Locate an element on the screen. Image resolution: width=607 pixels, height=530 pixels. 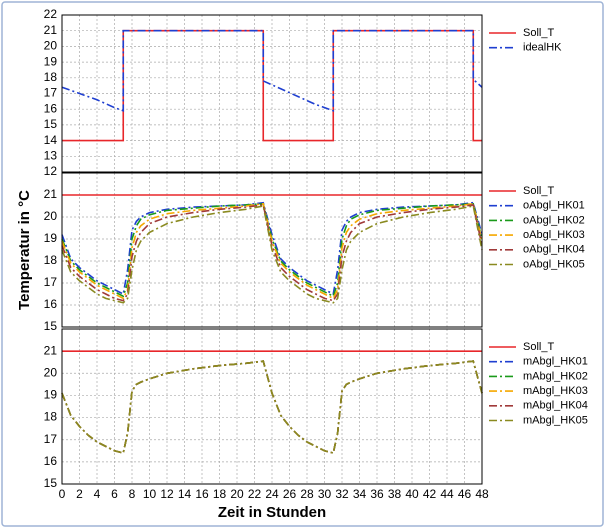
y-tick-label: 14 is located at coordinates (51, 140).